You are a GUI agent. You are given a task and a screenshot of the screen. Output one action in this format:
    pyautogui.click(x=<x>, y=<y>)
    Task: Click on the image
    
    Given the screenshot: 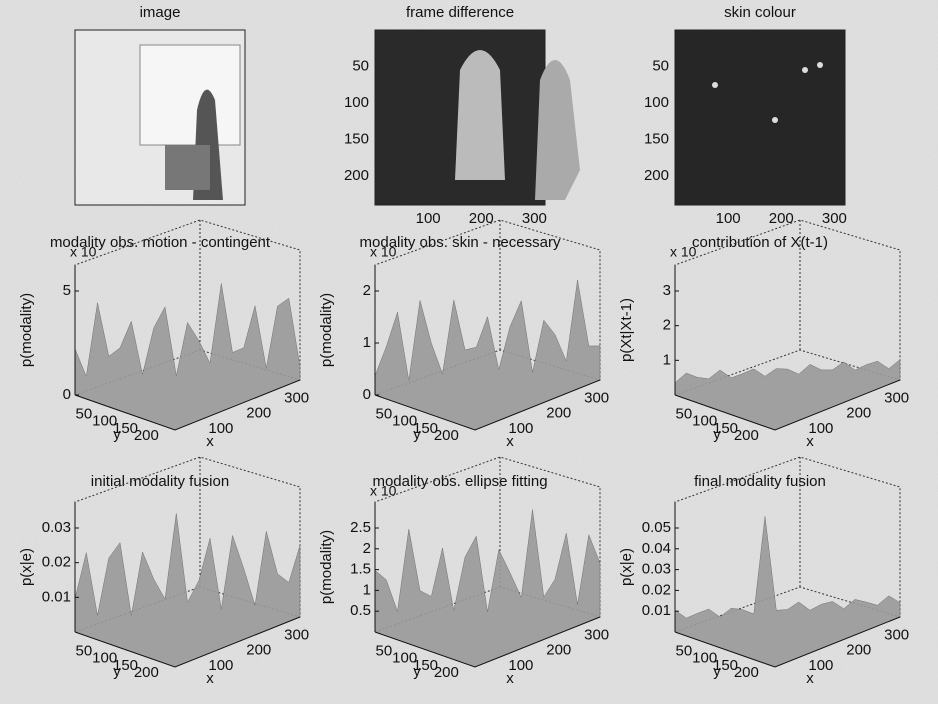 What is the action you would take?
    pyautogui.click(x=760, y=117)
    